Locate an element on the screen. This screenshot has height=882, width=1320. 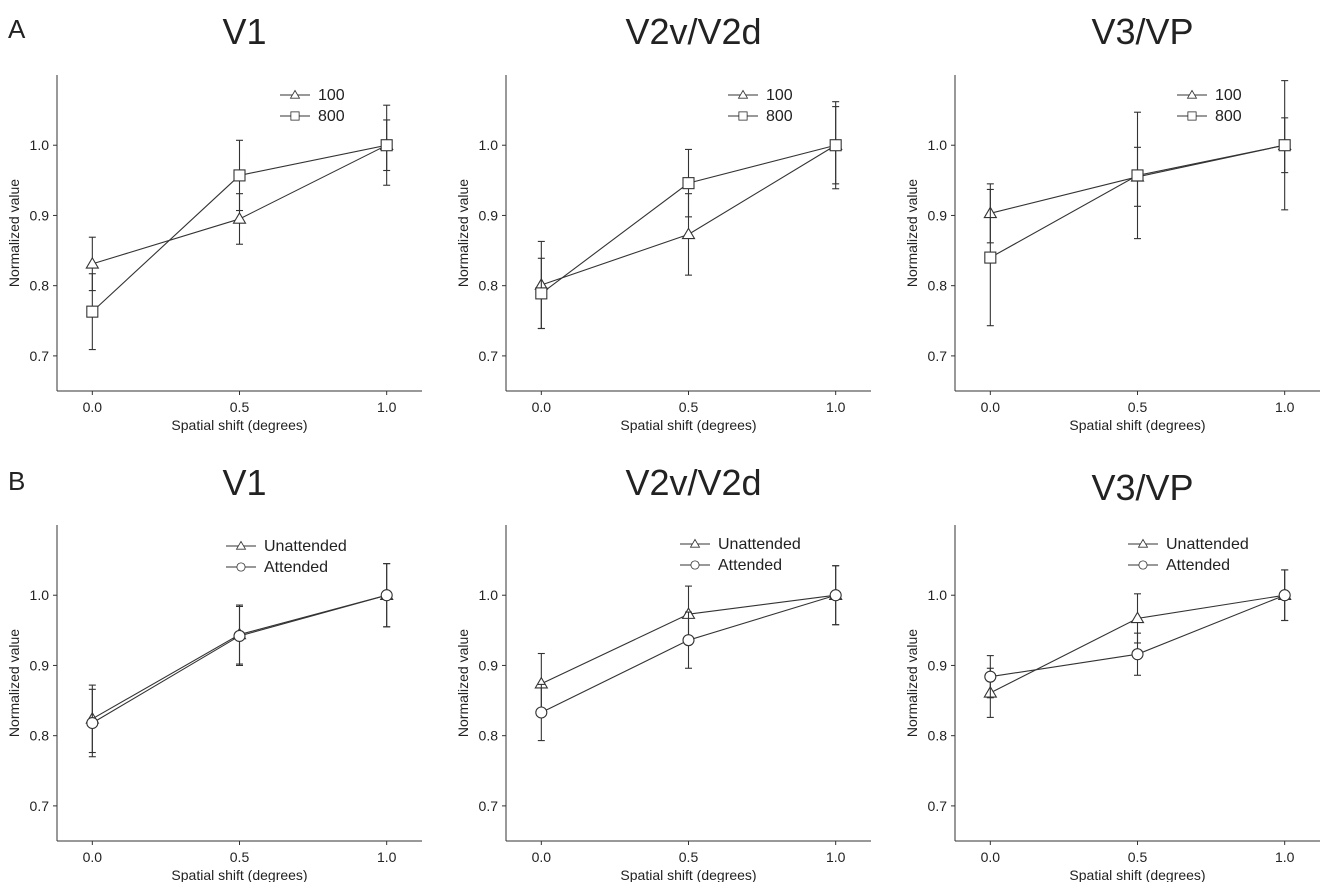
legend-label: 100 is located at coordinates (331, 95).